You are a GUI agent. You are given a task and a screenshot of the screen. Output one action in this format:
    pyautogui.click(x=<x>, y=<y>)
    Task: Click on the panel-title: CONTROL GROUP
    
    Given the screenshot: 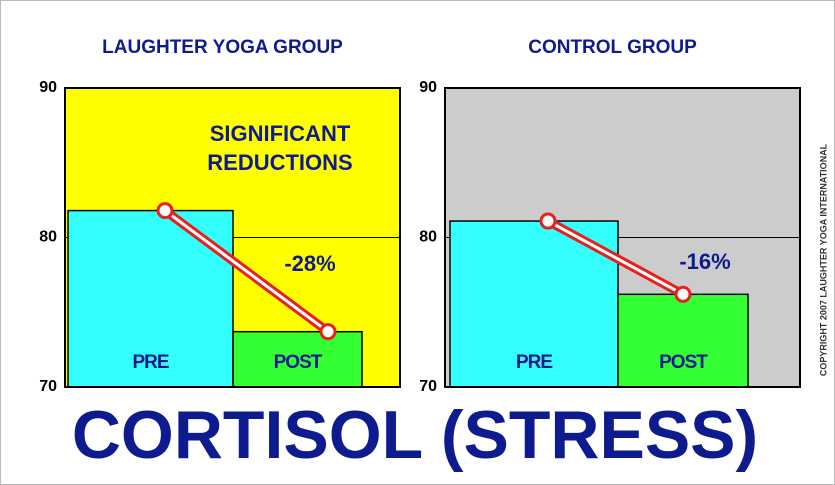 What is the action you would take?
    pyautogui.click(x=612, y=47)
    